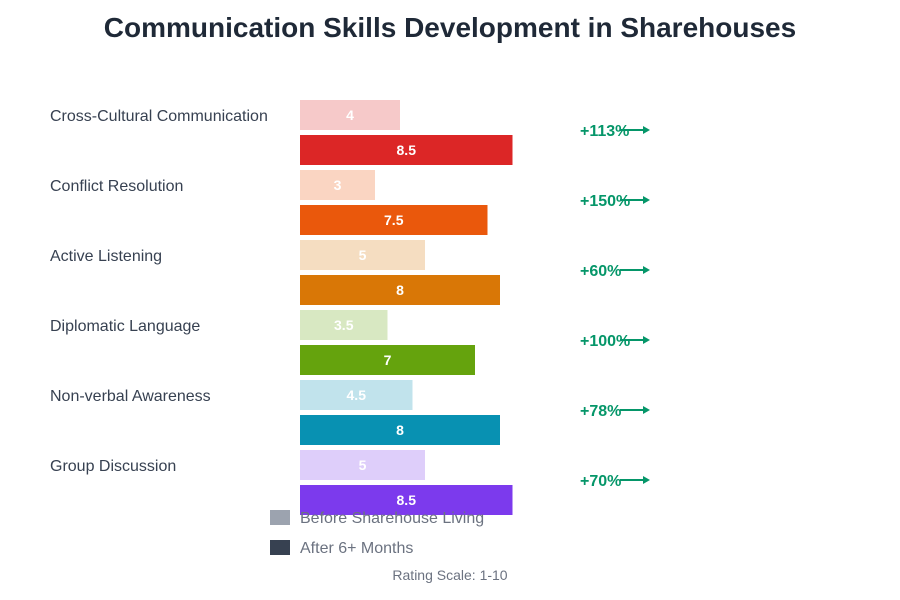 This screenshot has width=900, height=600. I want to click on data-label-before: 4.5, so click(357, 395).